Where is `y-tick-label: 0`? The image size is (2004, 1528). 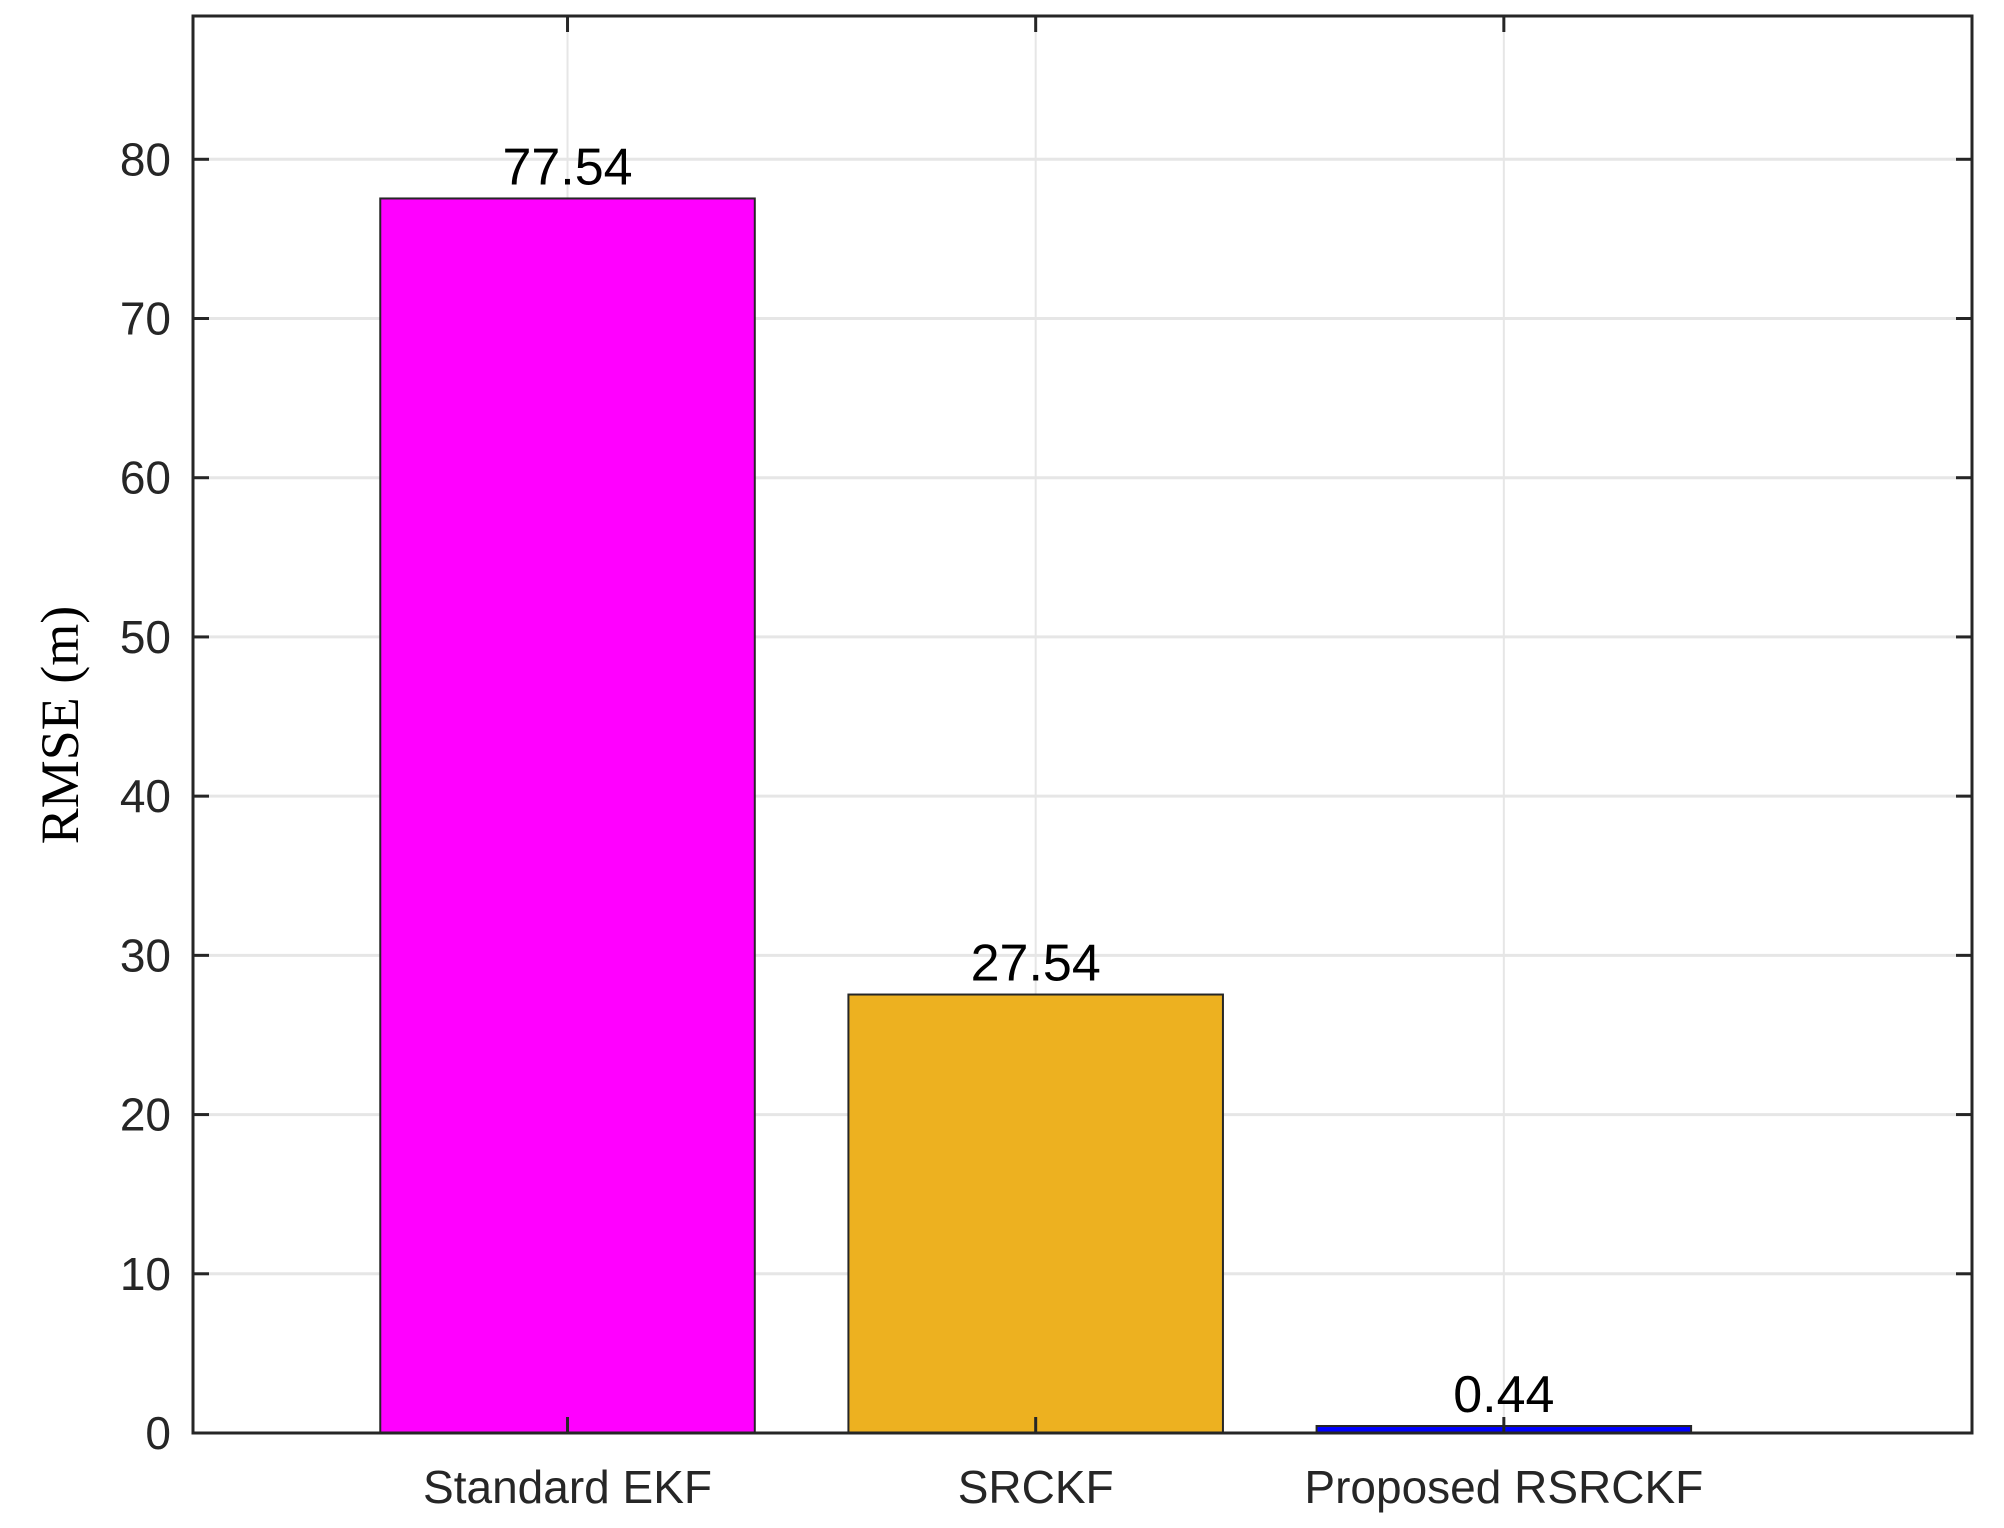 y-tick-label: 0 is located at coordinates (158, 1433).